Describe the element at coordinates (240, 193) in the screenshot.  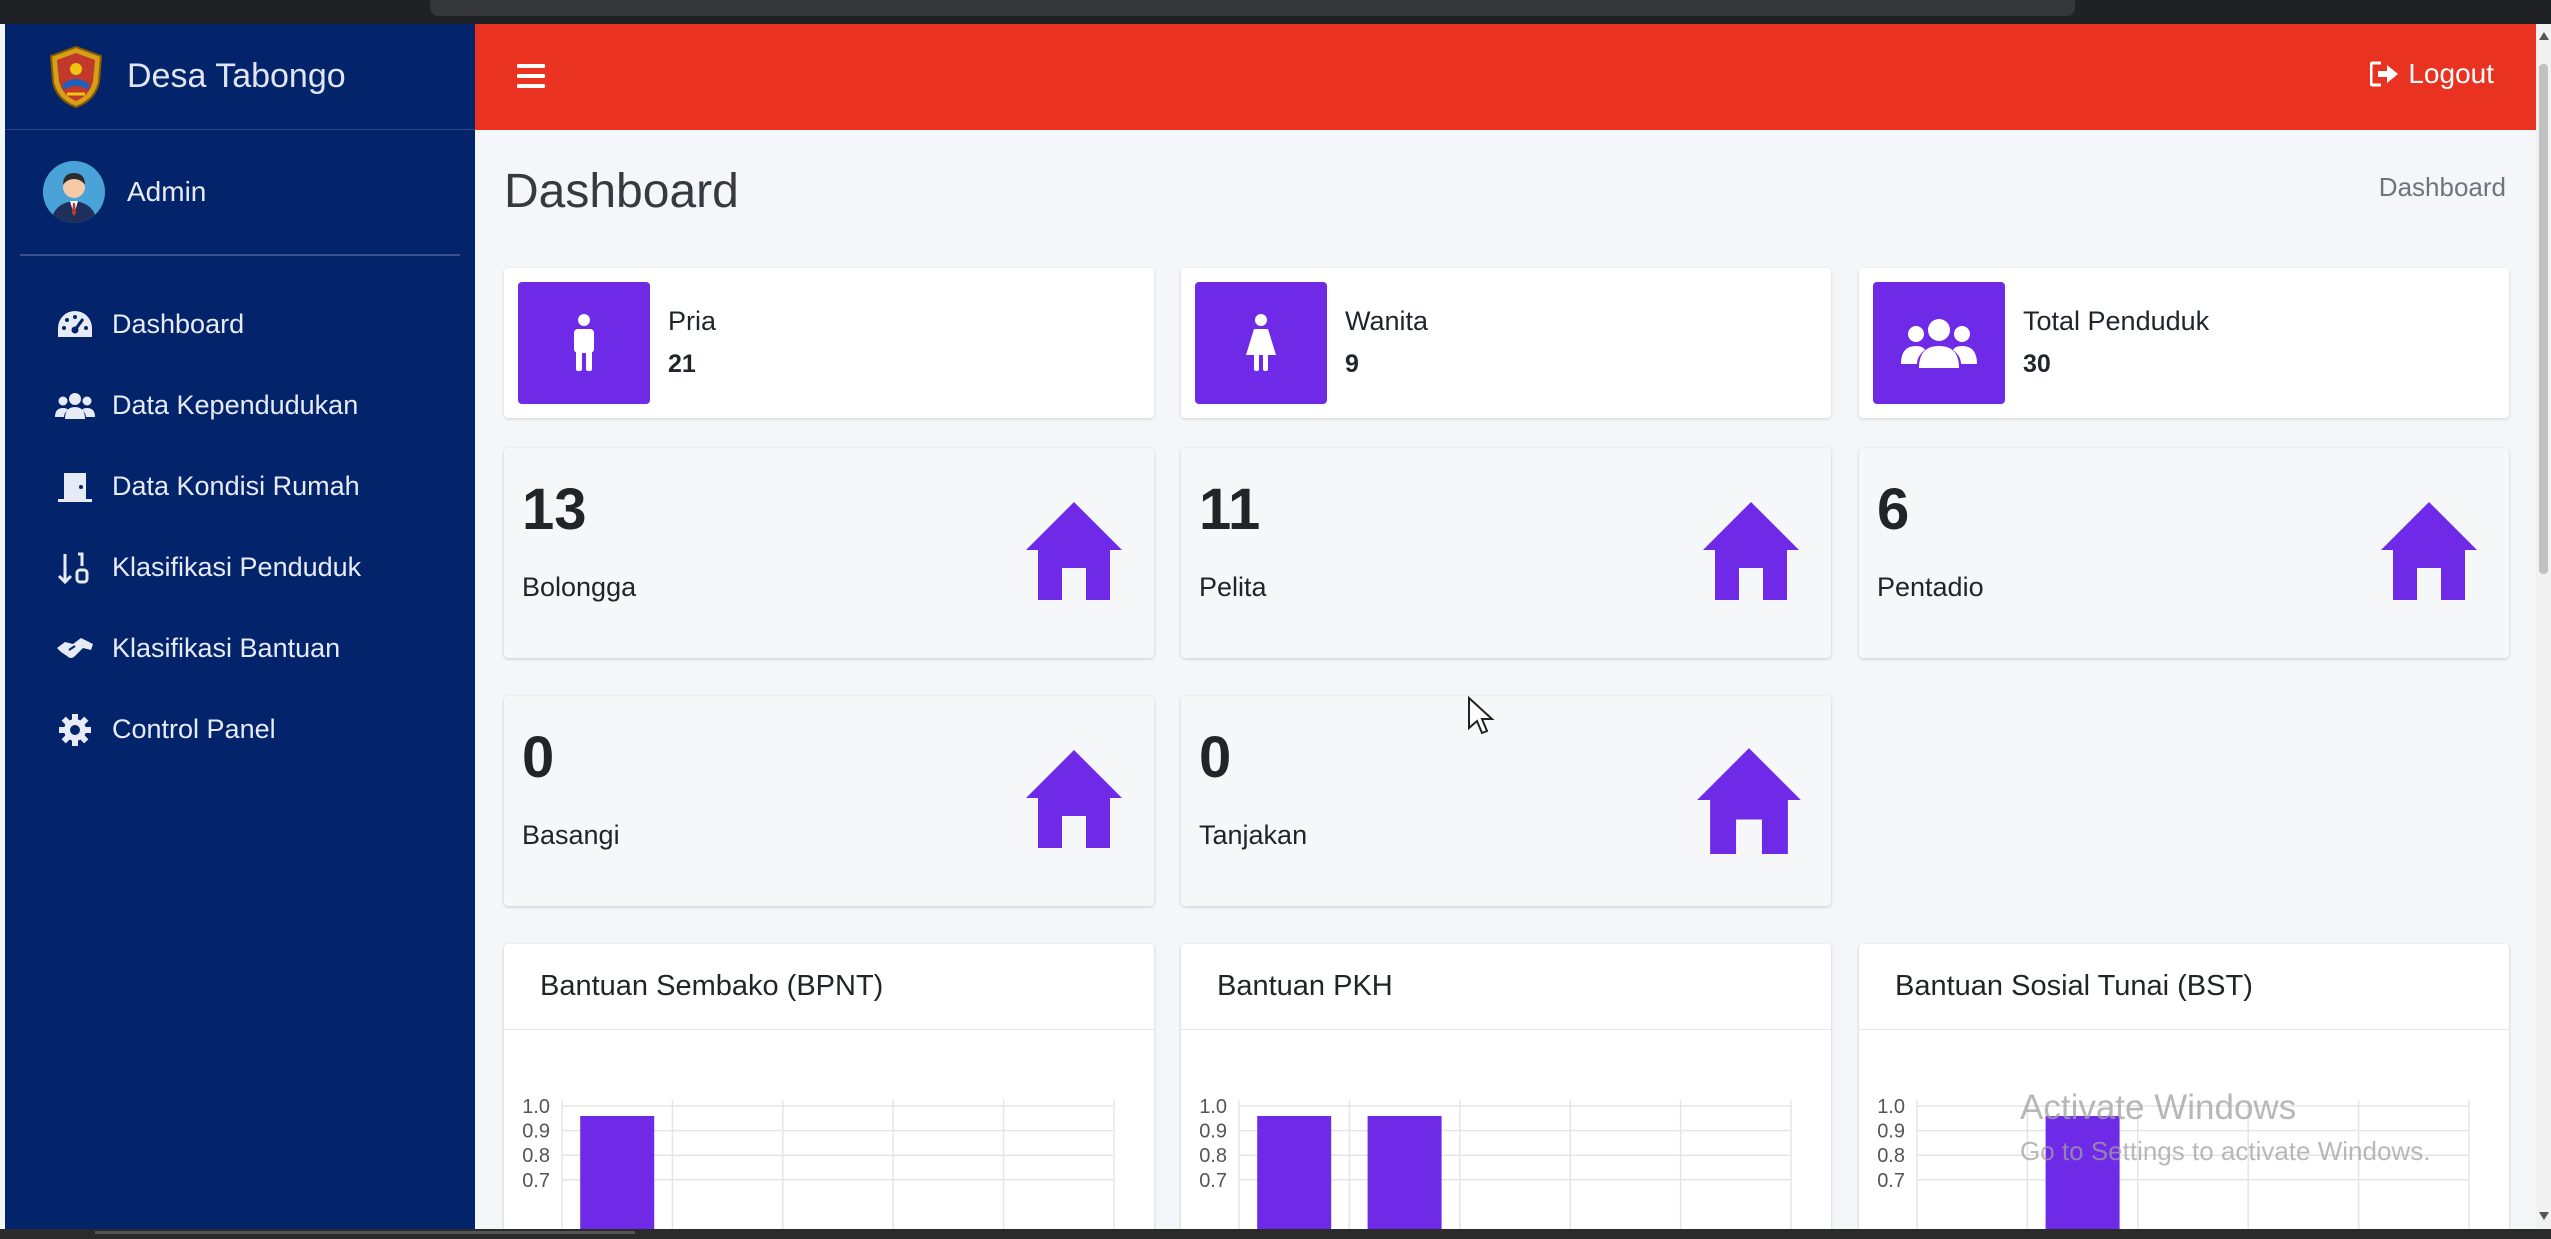
I see `user-panel: Admin` at that location.